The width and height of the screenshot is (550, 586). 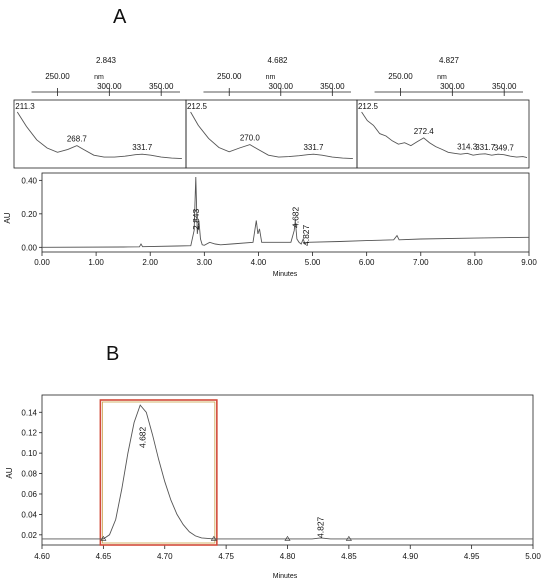 What do you see at coordinates (112, 354) in the screenshot?
I see `panel-b-letter: B` at bounding box center [112, 354].